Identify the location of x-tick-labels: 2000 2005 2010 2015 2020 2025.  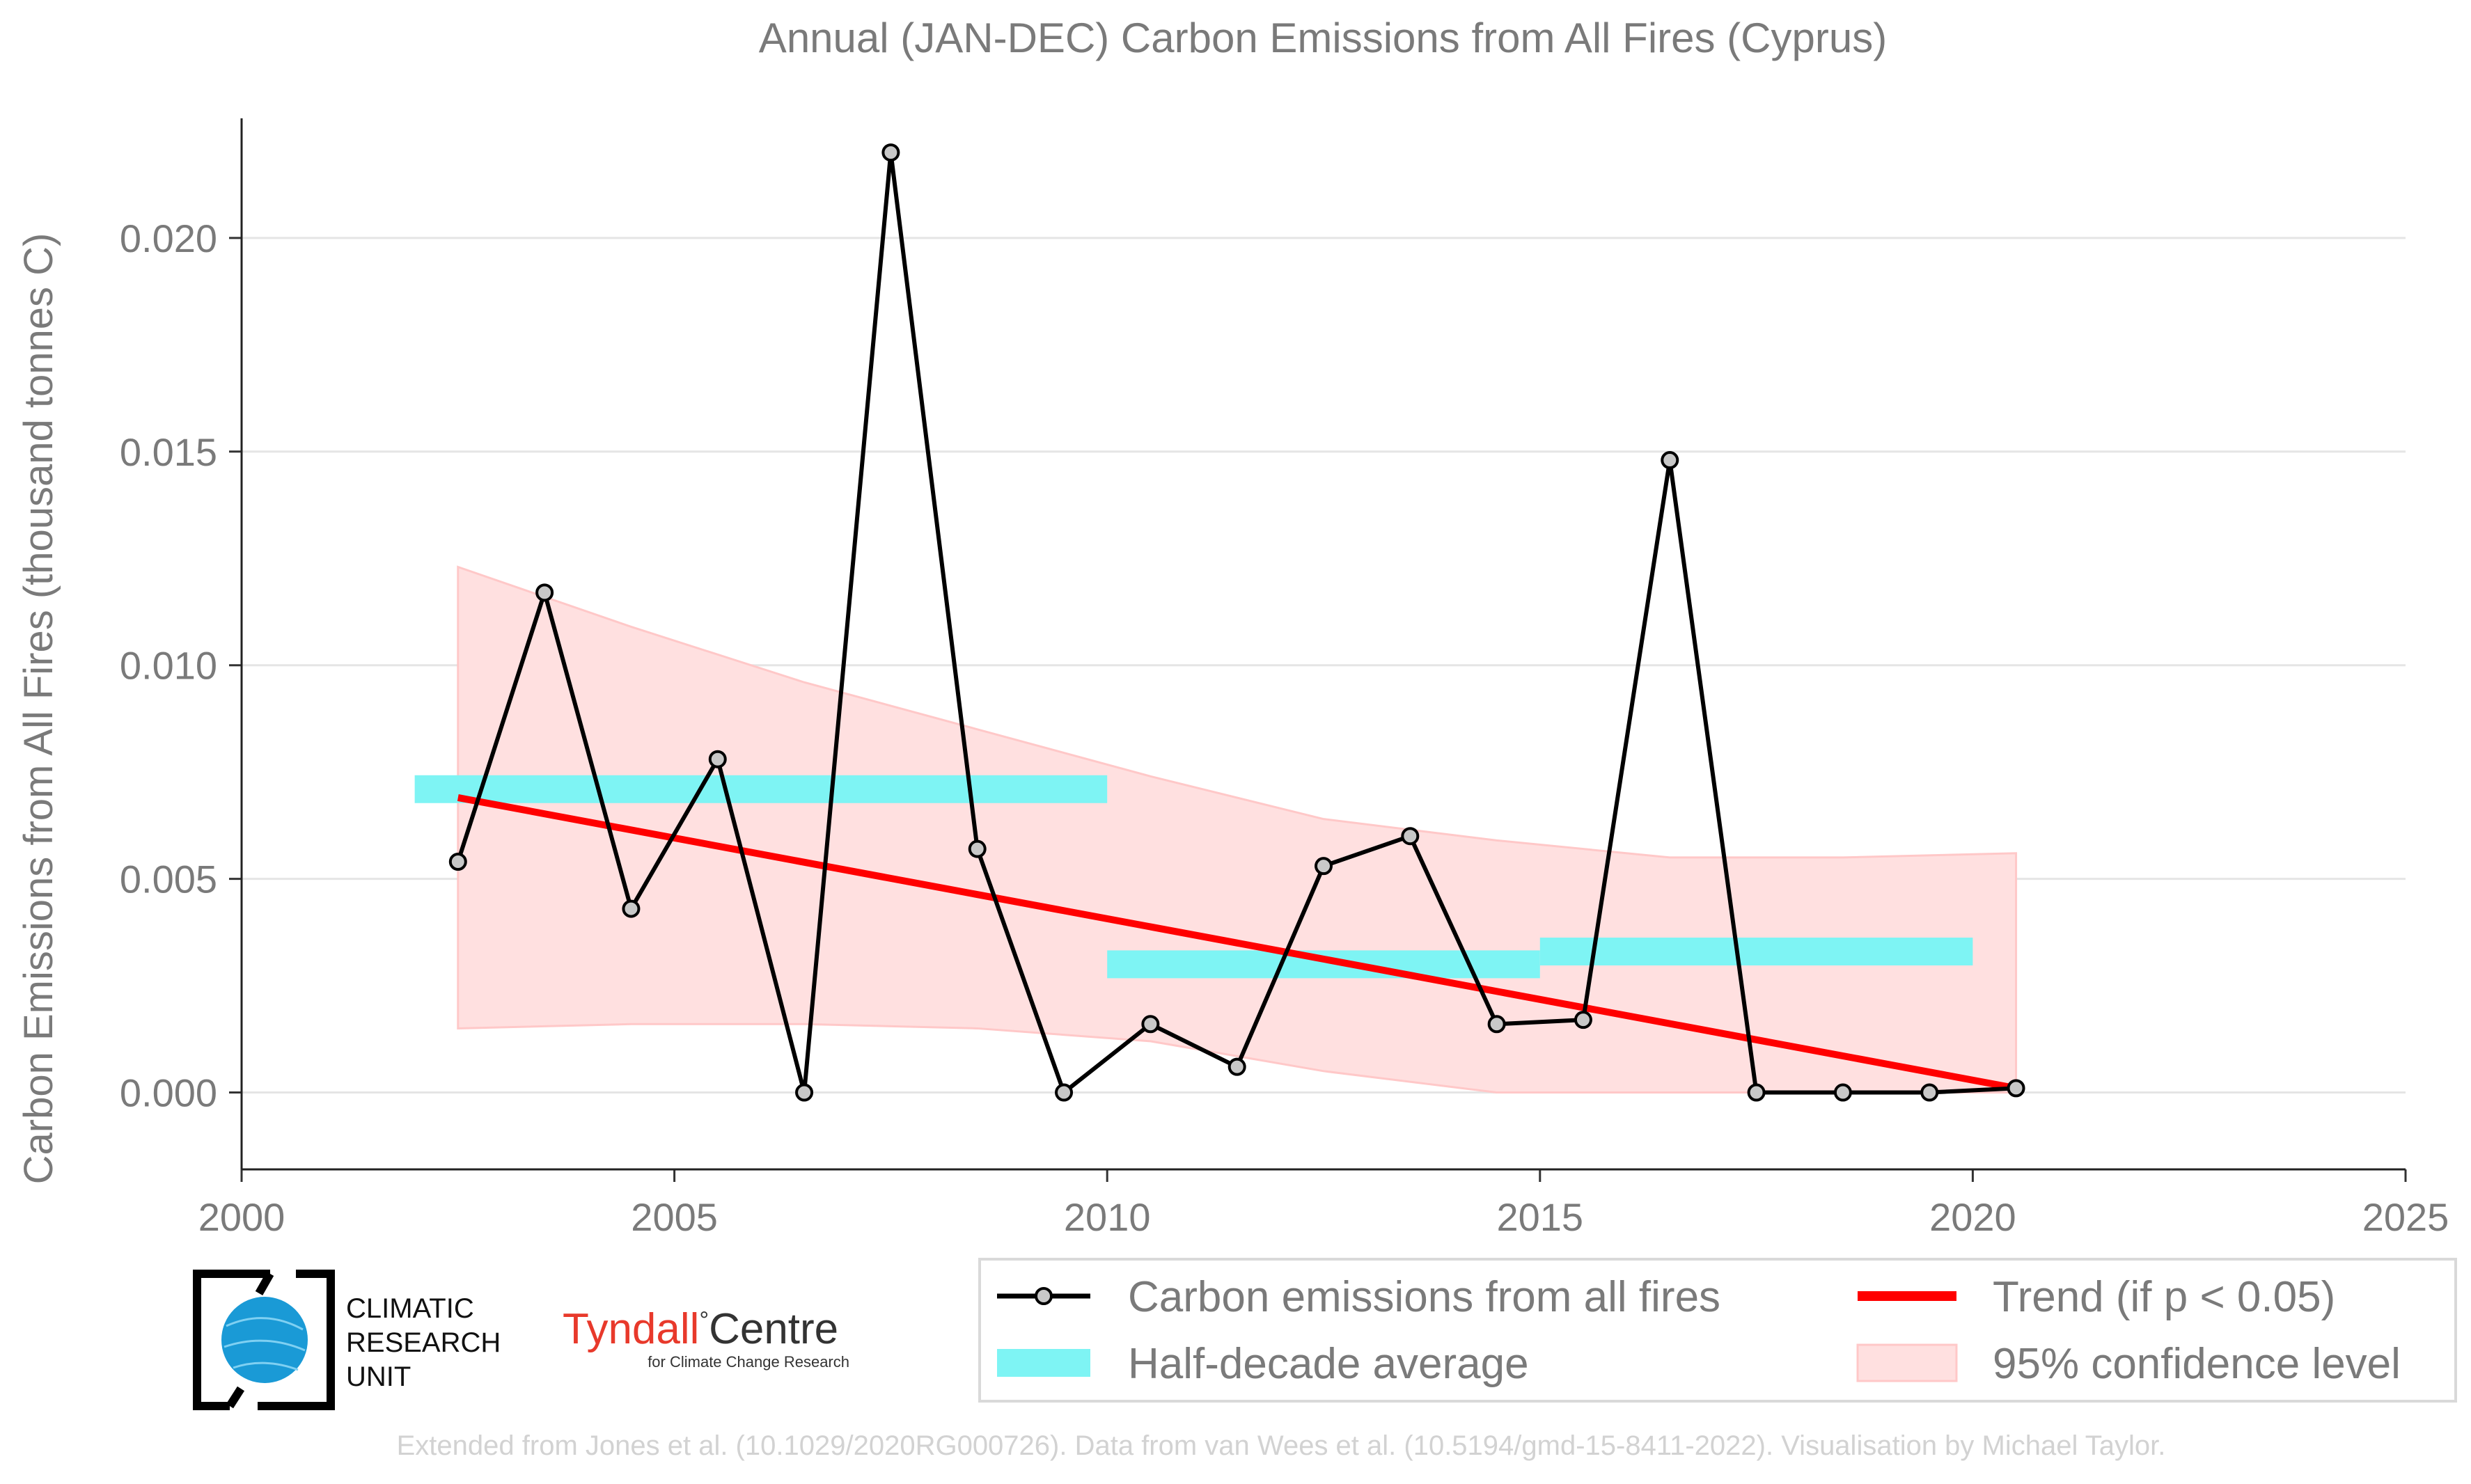
(1323, 1217).